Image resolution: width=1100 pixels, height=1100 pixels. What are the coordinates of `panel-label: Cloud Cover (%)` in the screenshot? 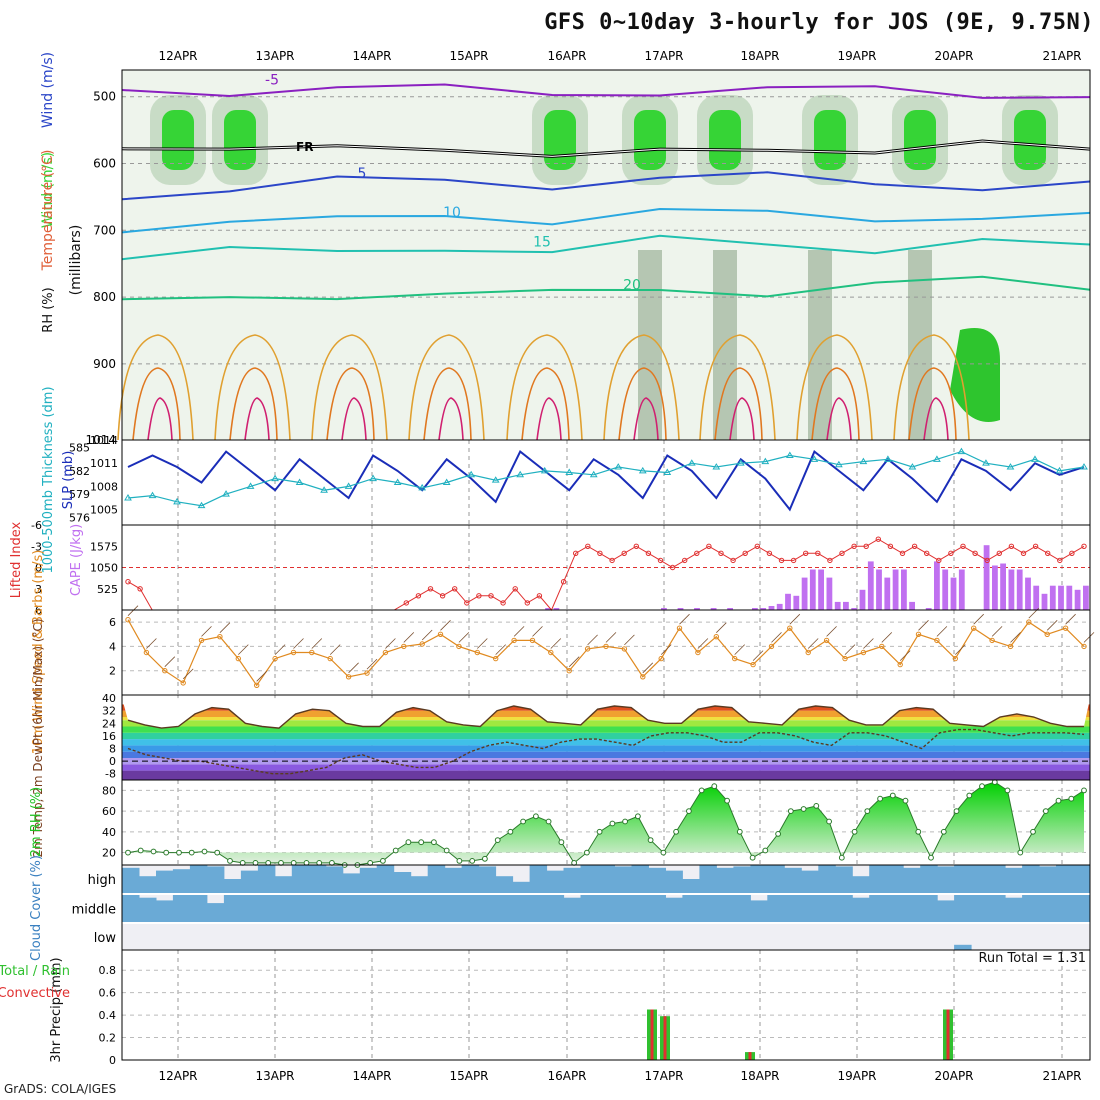 It's located at (36, 908).